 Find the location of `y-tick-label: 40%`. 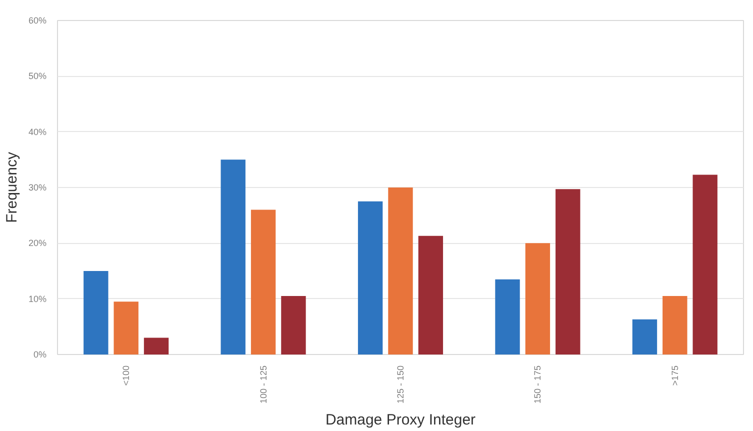

y-tick-label: 40% is located at coordinates (37, 131).